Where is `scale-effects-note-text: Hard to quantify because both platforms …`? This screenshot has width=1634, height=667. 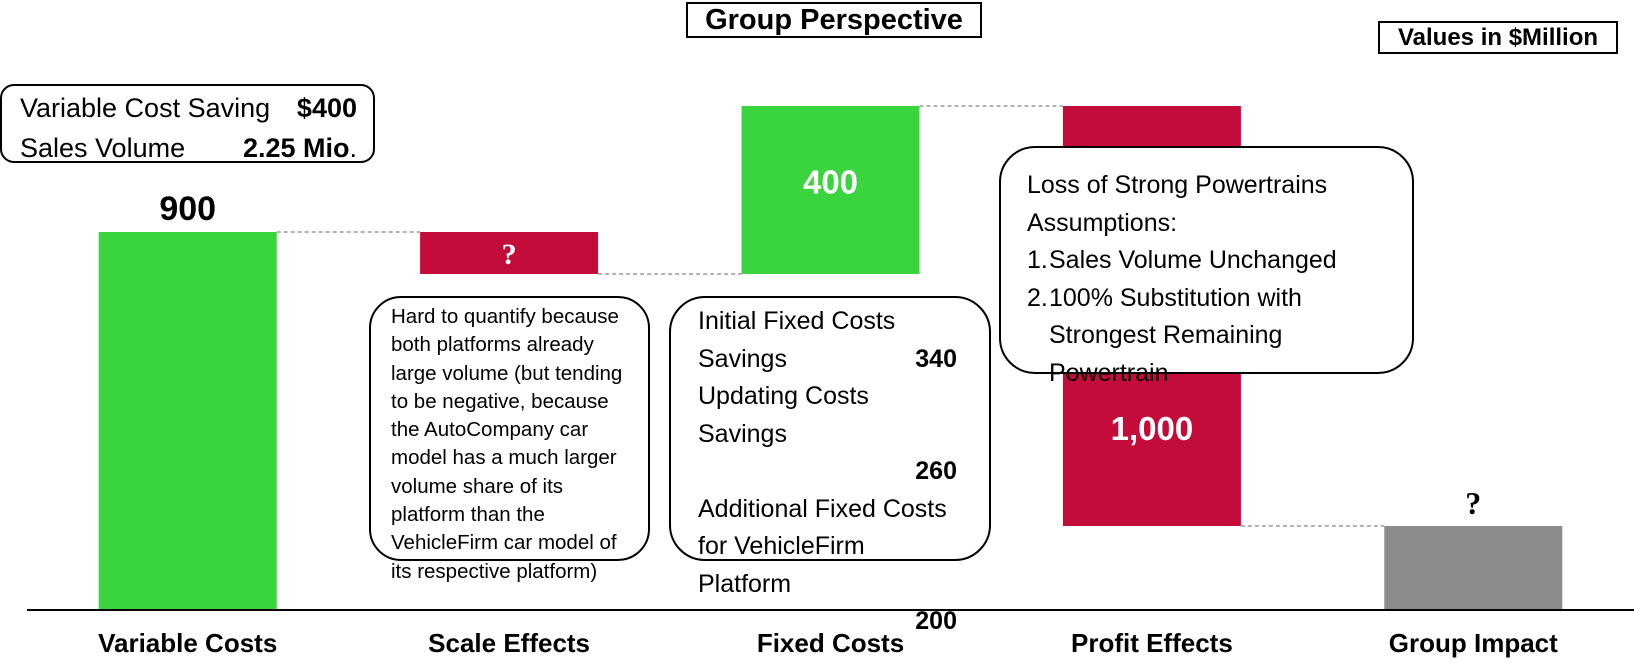
scale-effects-note-text: Hard to quantify because both platforms … is located at coordinates (507, 444).